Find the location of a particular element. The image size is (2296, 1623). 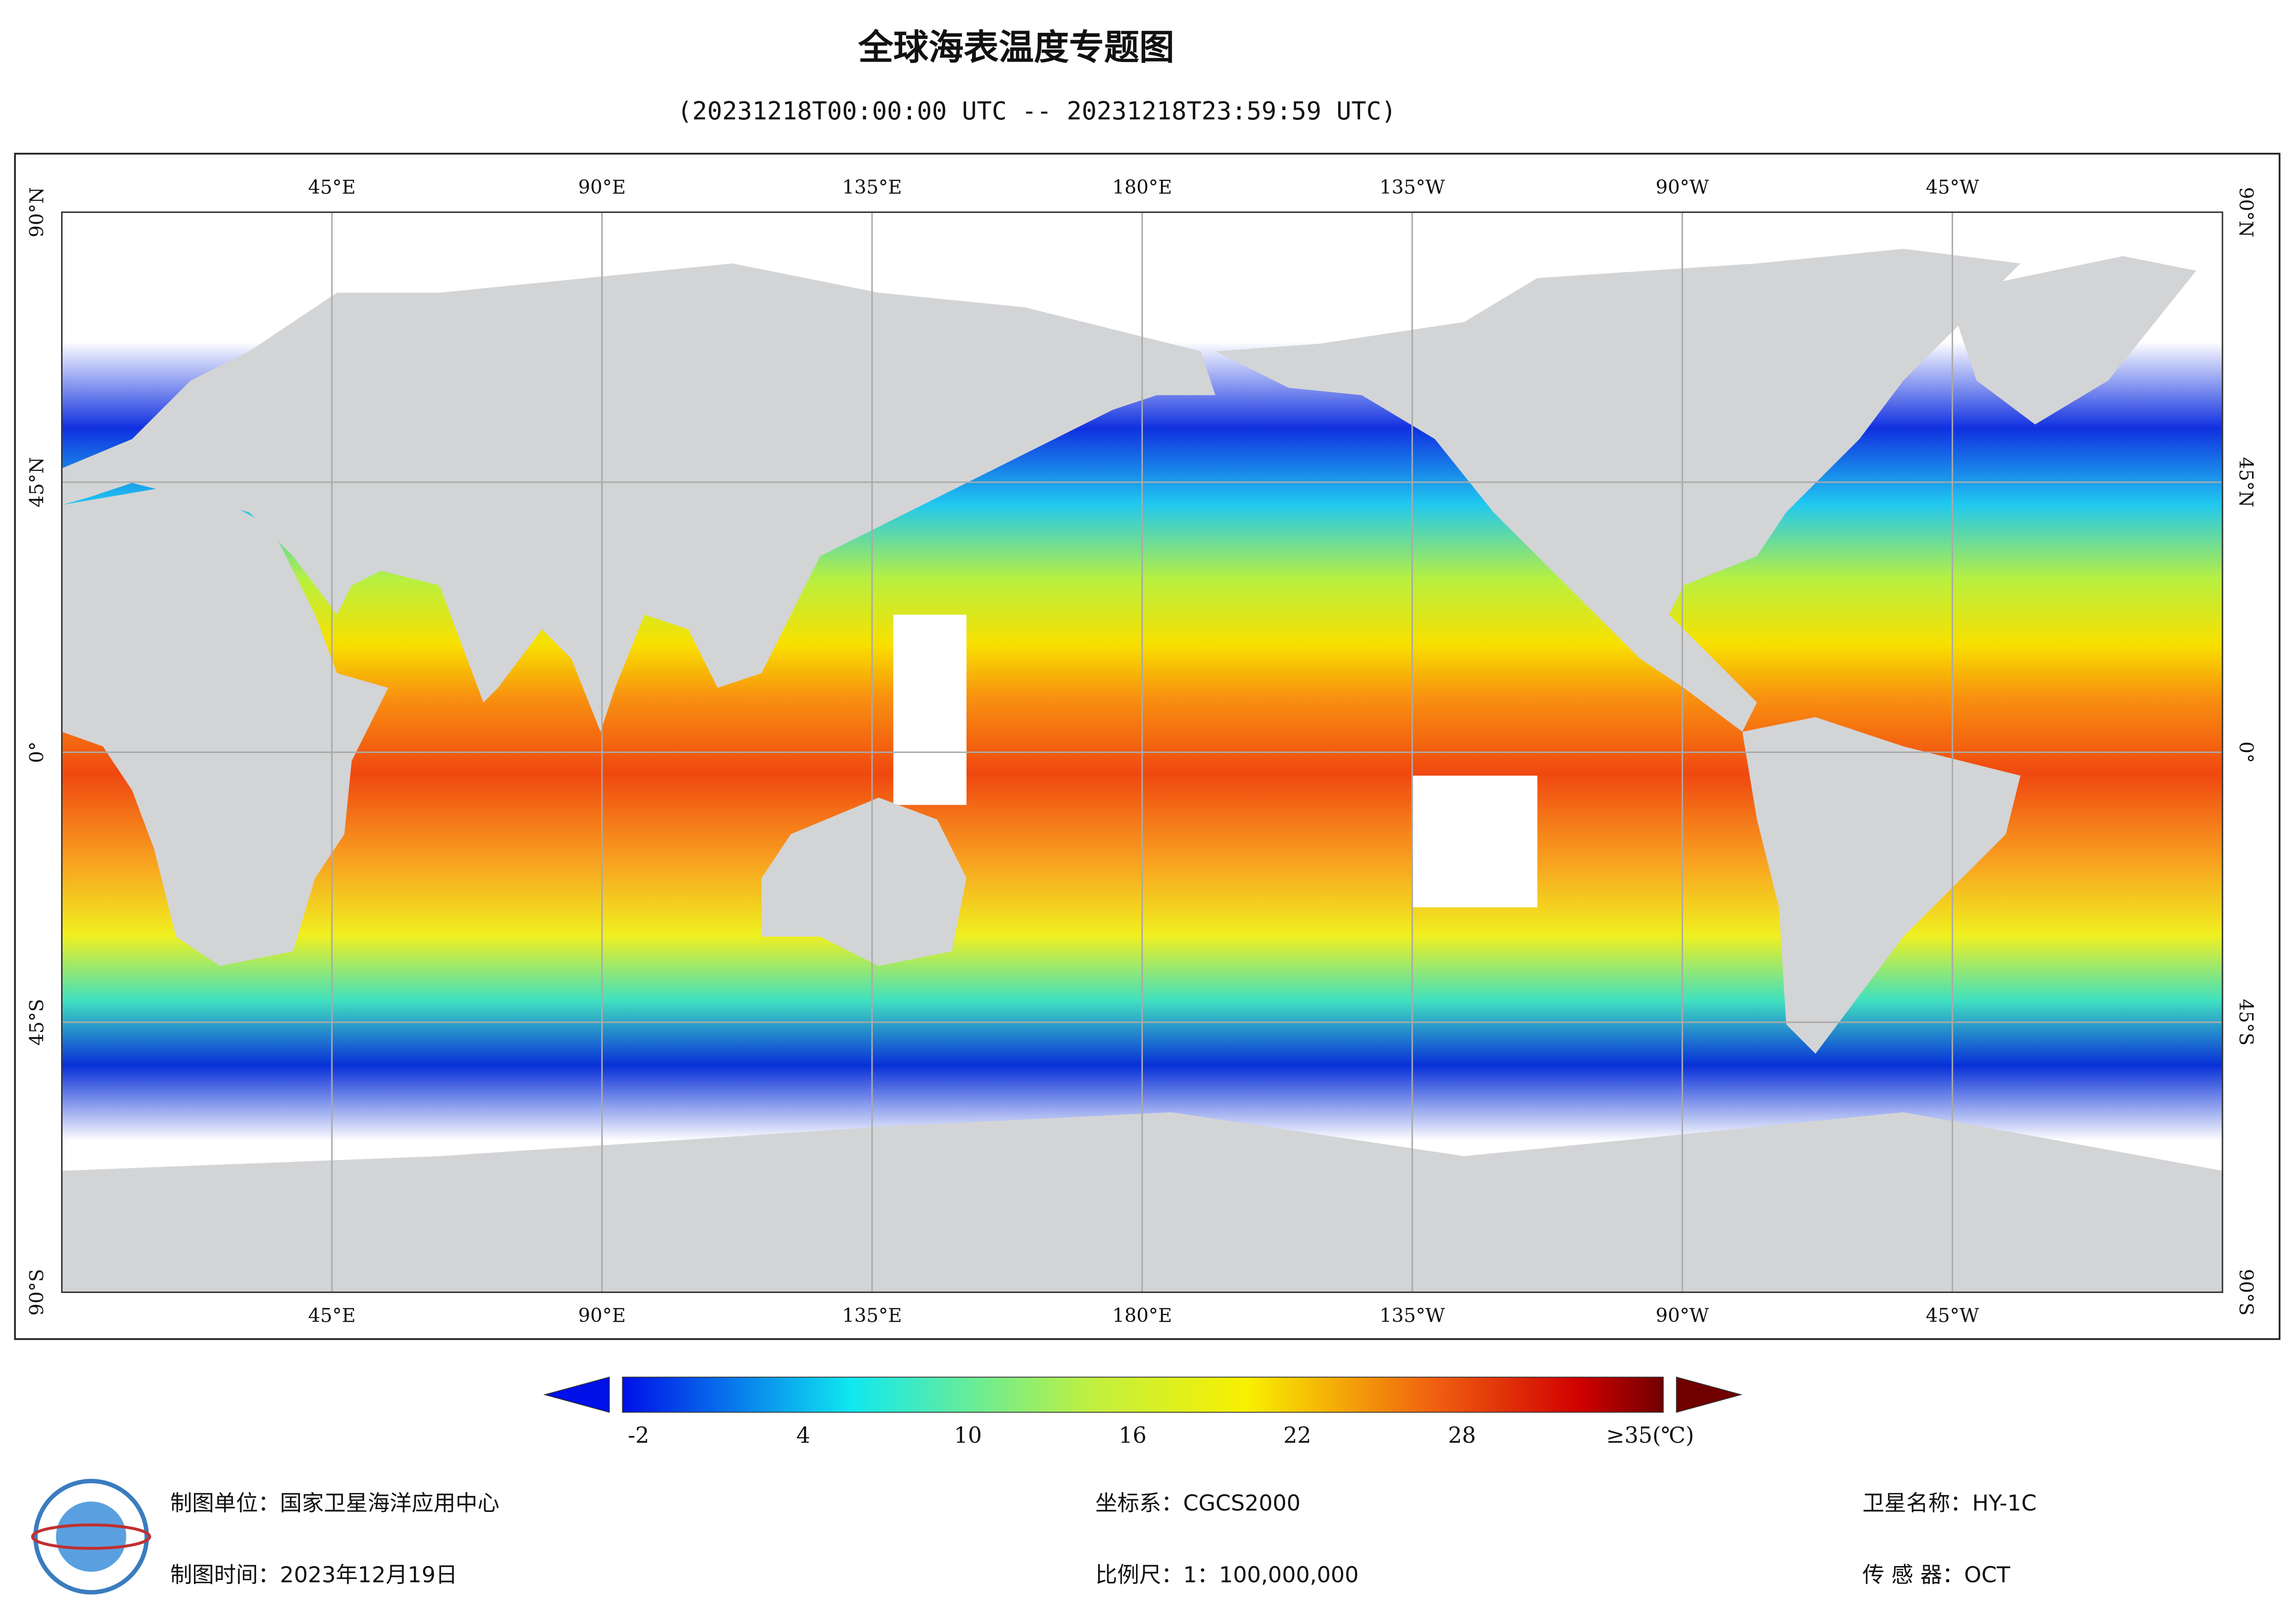

lon-label-top: 135°W is located at coordinates (1412, 187).